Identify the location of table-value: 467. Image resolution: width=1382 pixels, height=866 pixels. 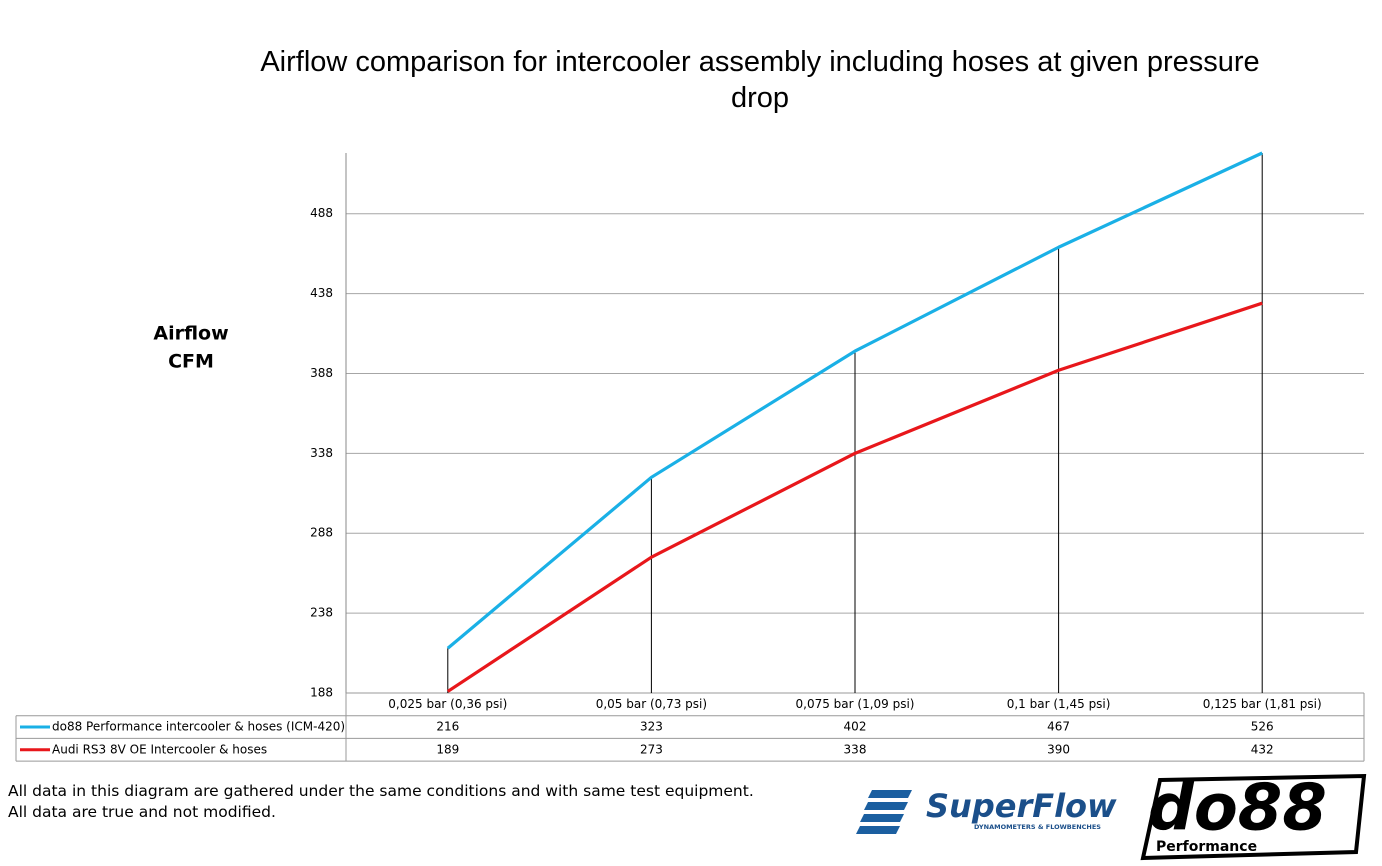
(1058, 727).